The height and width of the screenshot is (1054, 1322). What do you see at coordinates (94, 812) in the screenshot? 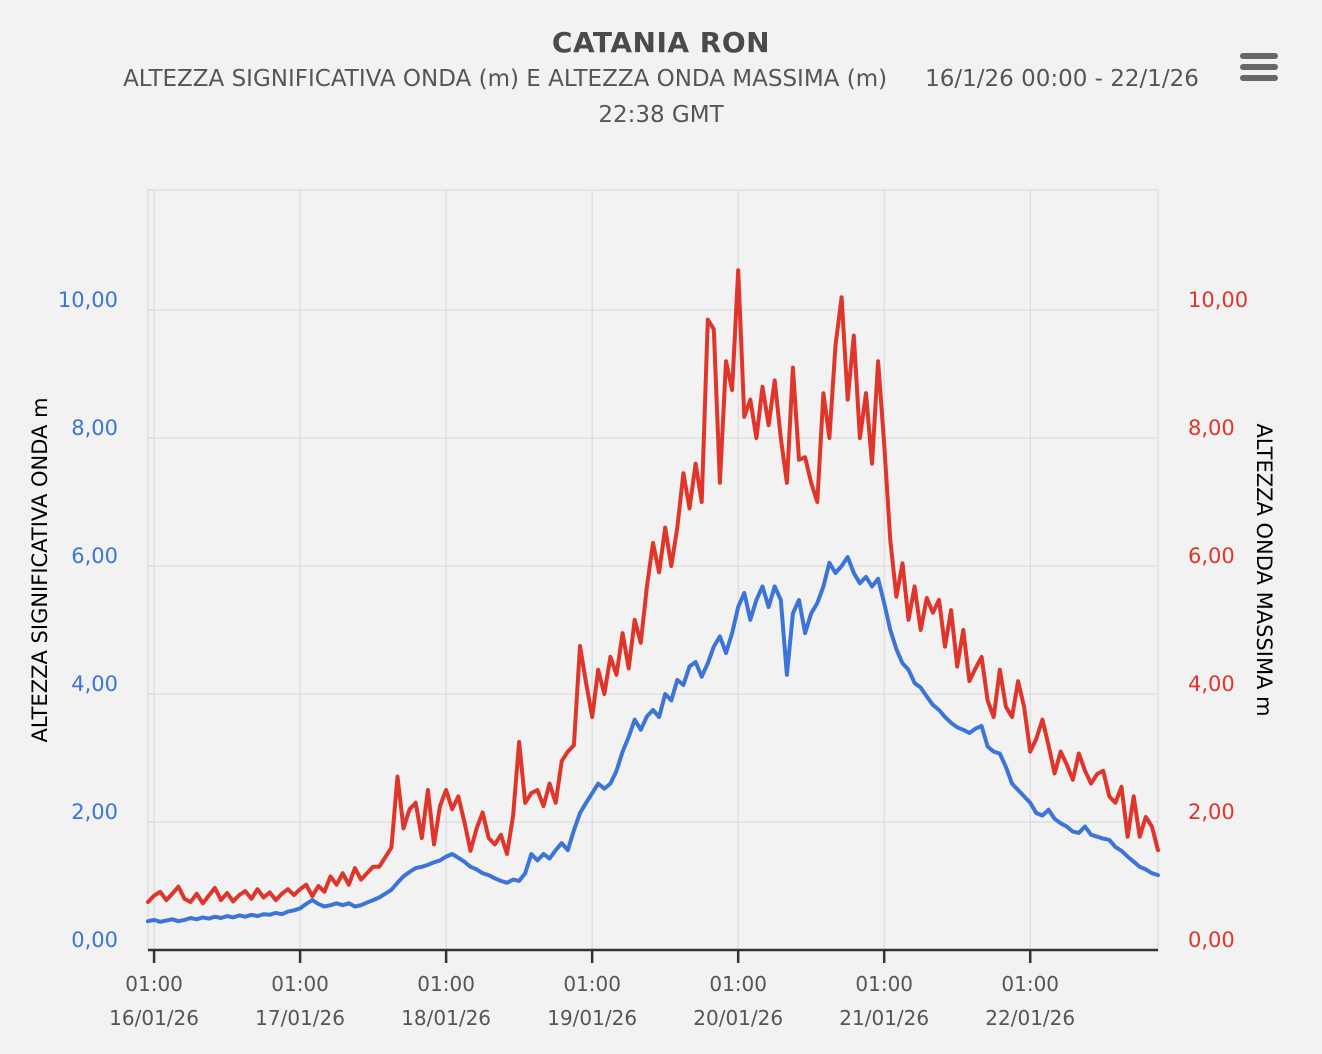
I see `y-axis-label-left: 2,00` at bounding box center [94, 812].